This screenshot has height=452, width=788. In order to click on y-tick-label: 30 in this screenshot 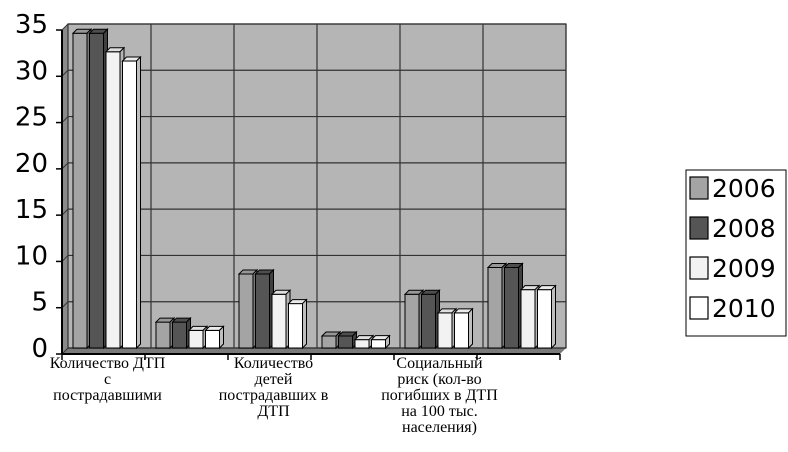, I will do `click(31, 71)`.